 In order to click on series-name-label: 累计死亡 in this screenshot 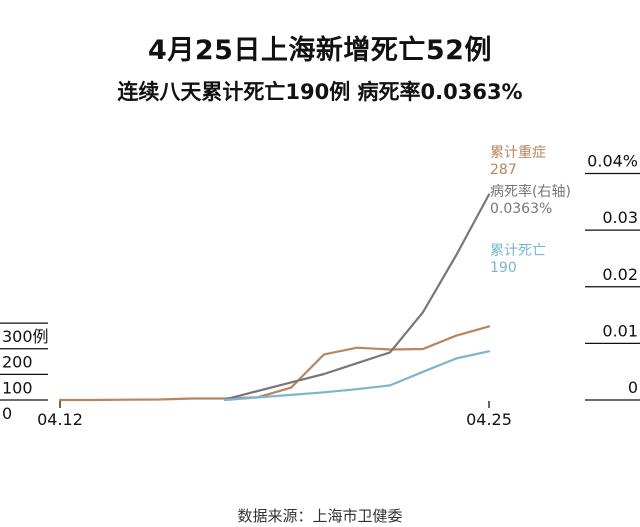, I will do `click(518, 251)`.